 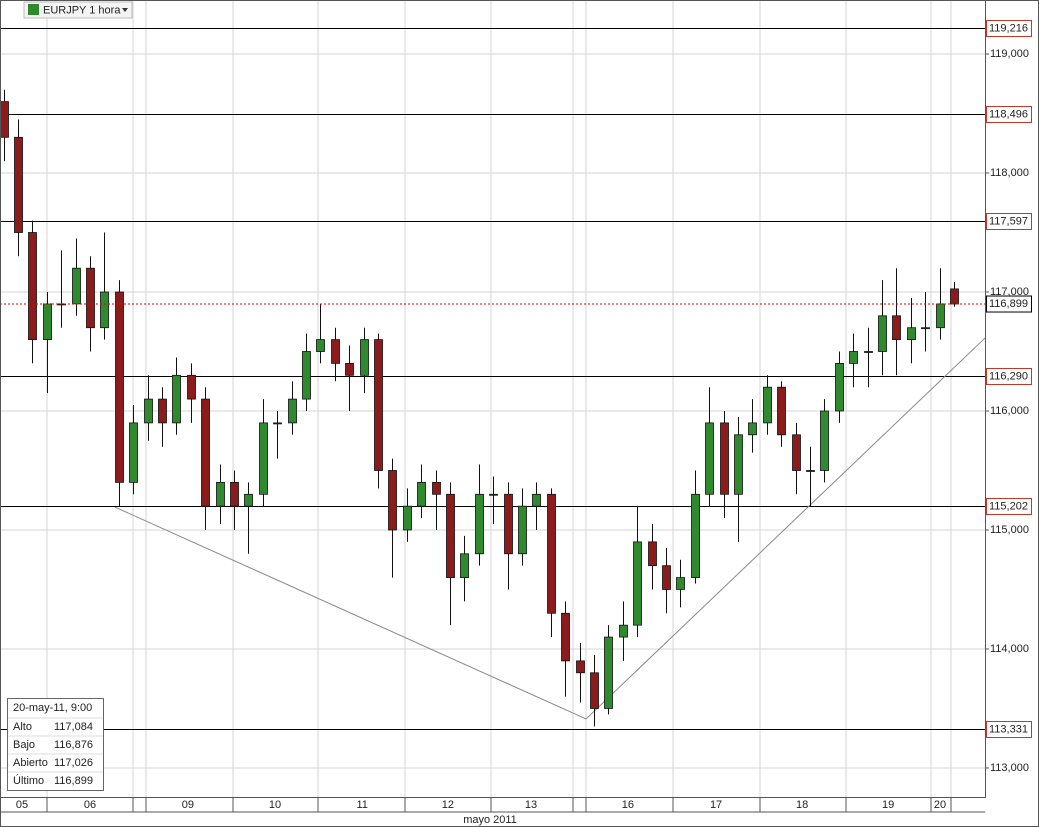 What do you see at coordinates (73, 727) in the screenshot?
I see `info-value: 117,084` at bounding box center [73, 727].